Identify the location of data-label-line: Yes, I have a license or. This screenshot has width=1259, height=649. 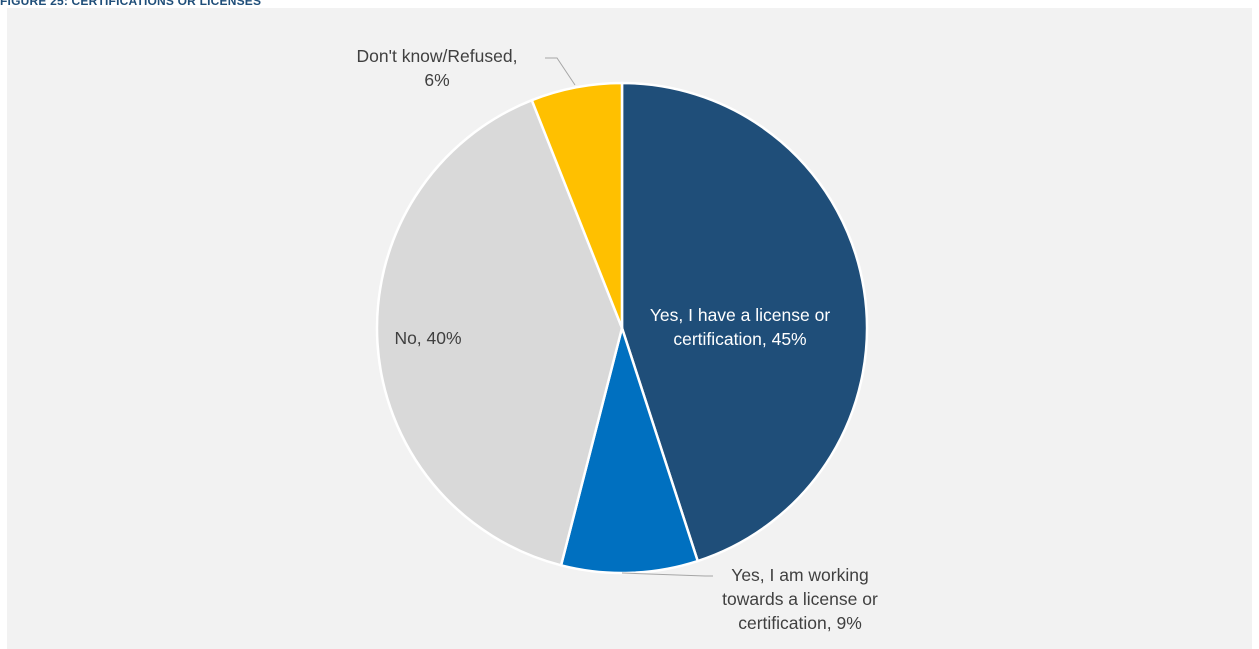
(740, 315).